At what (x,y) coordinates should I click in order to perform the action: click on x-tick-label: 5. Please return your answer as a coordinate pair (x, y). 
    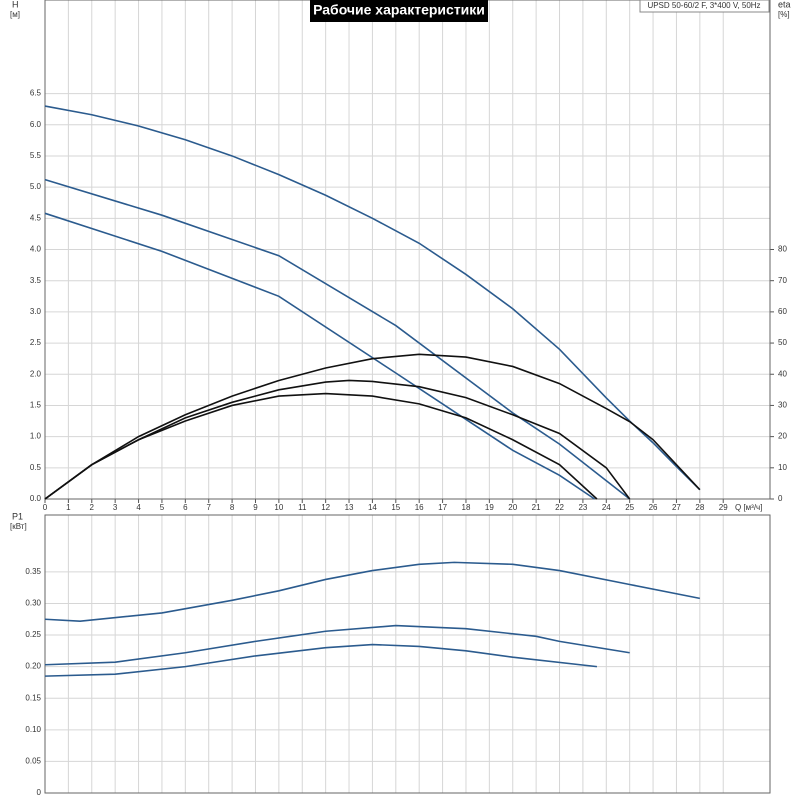
    Looking at the image, I should click on (162, 507).